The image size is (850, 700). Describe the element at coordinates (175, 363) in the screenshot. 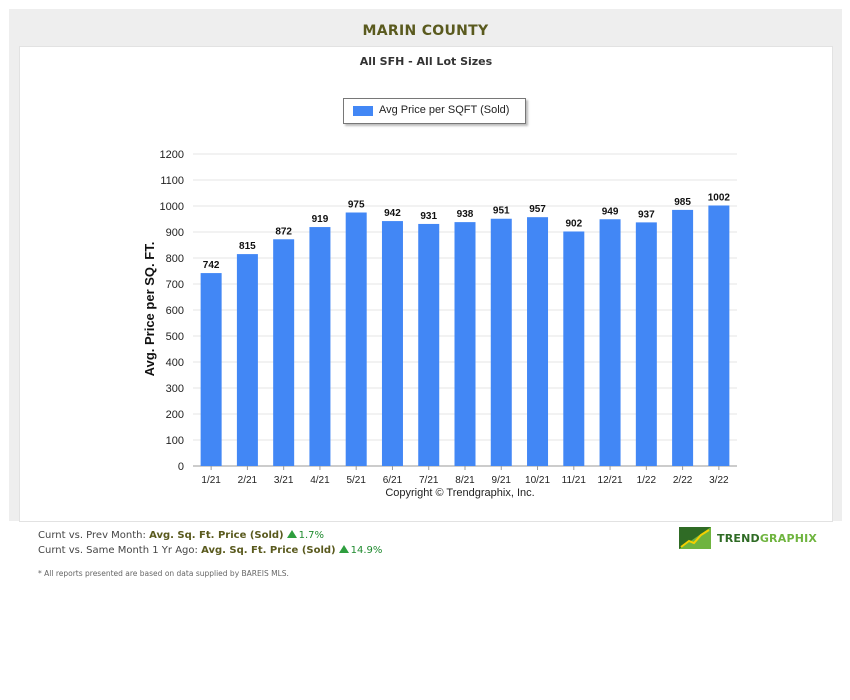

I see `y-tick-label: 400` at that location.